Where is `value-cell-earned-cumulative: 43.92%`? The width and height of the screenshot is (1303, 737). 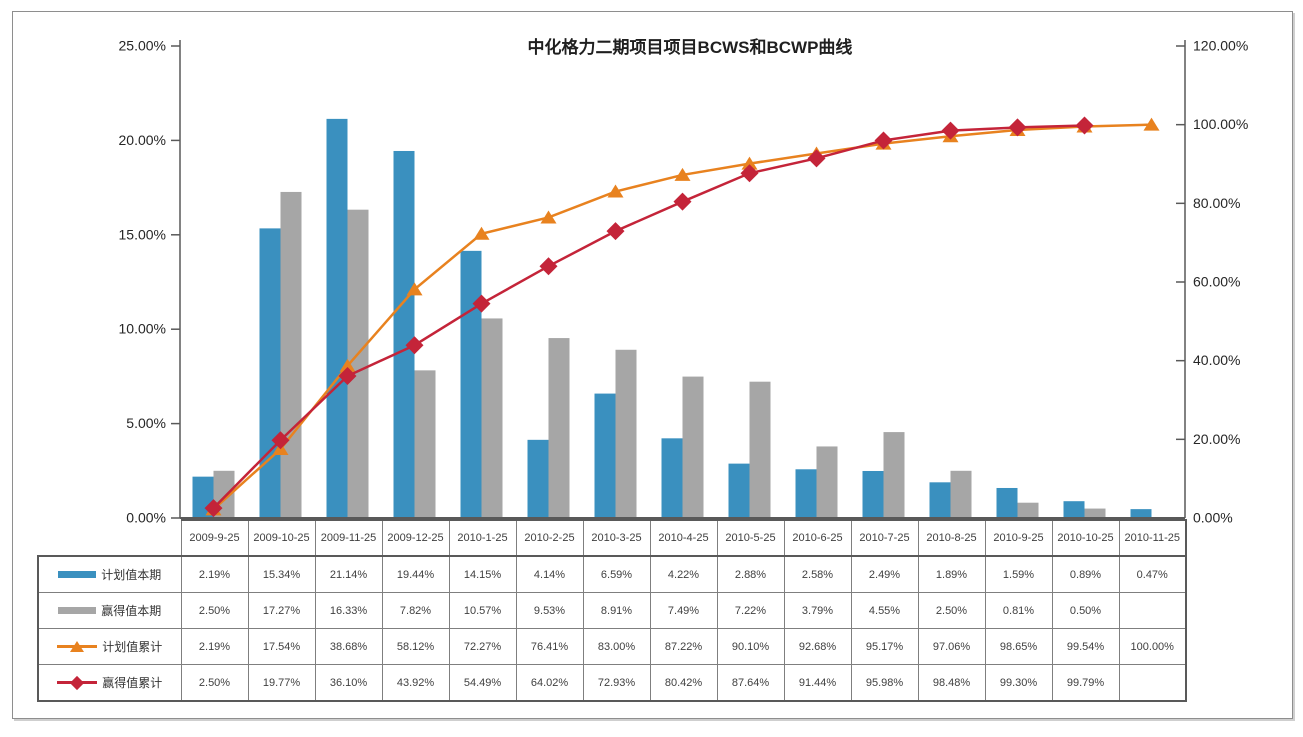
value-cell-earned-cumulative: 43.92% is located at coordinates (415, 683).